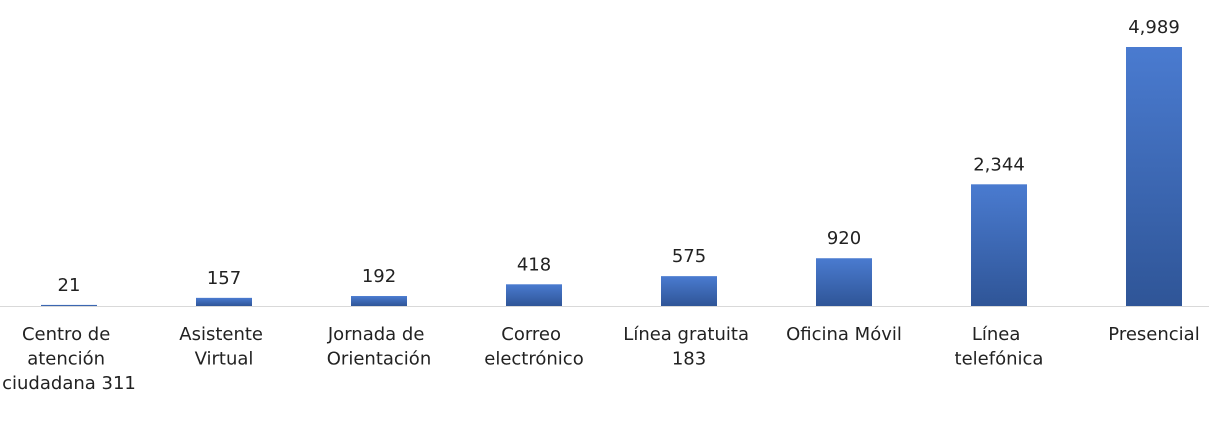 This screenshot has width=1209, height=434. Describe the element at coordinates (69, 285) in the screenshot. I see `data-label: 21` at that location.